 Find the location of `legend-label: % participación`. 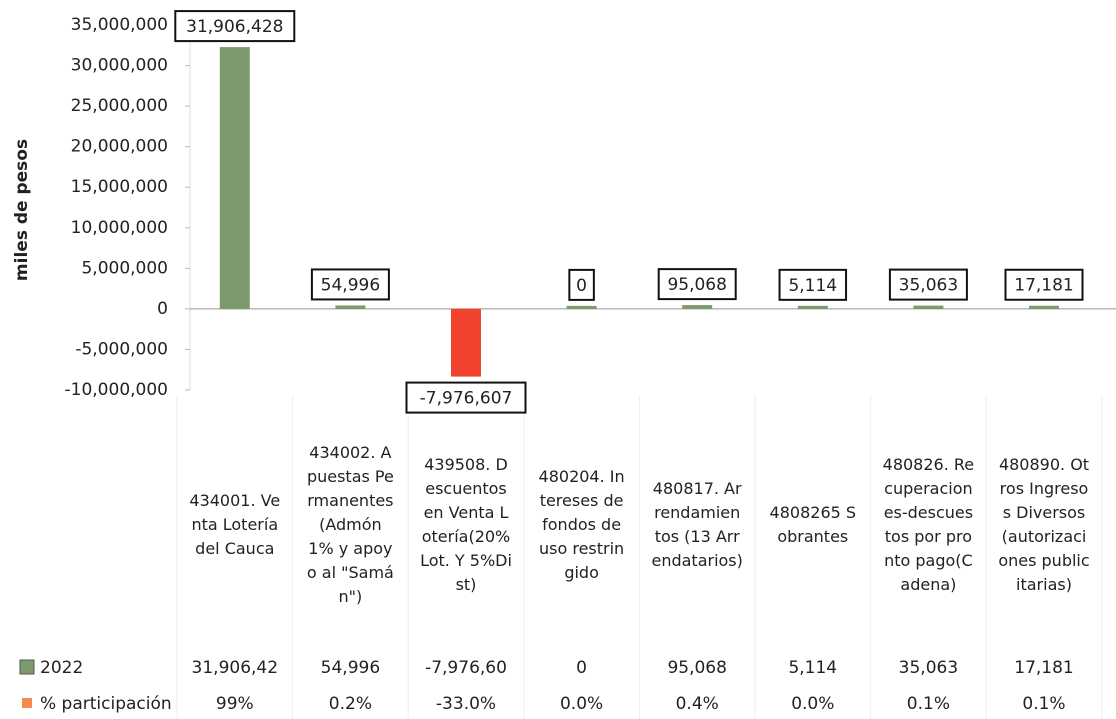

legend-label: % participación is located at coordinates (106, 704).